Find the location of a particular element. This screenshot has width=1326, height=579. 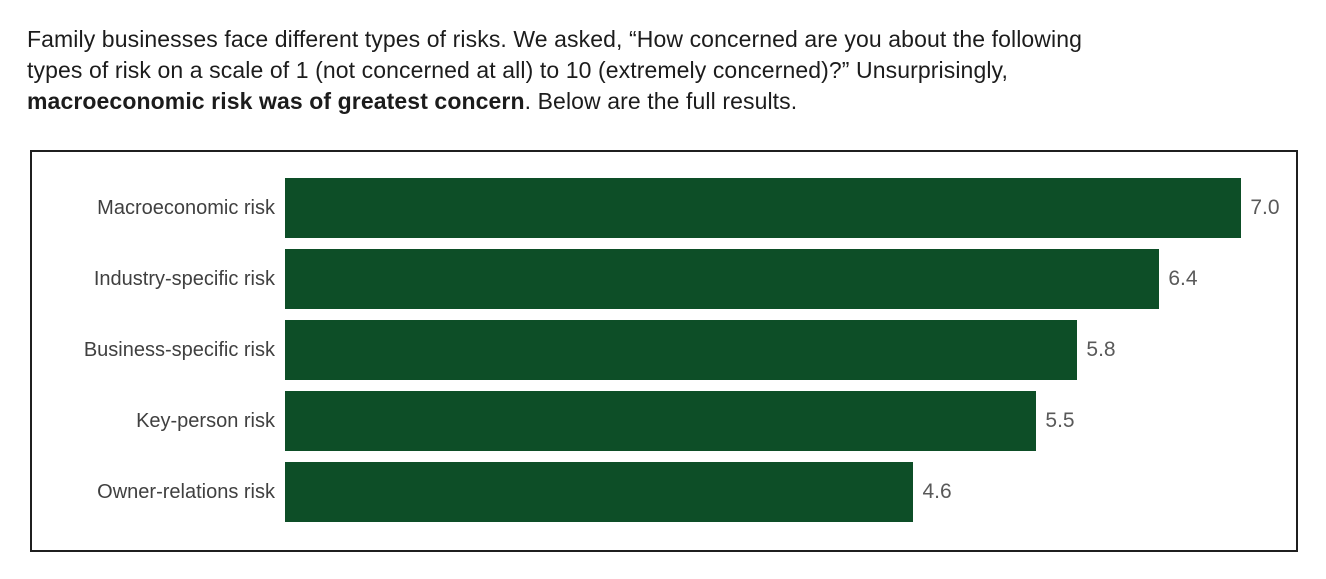

bar-track: 4.6 is located at coordinates (790, 492).